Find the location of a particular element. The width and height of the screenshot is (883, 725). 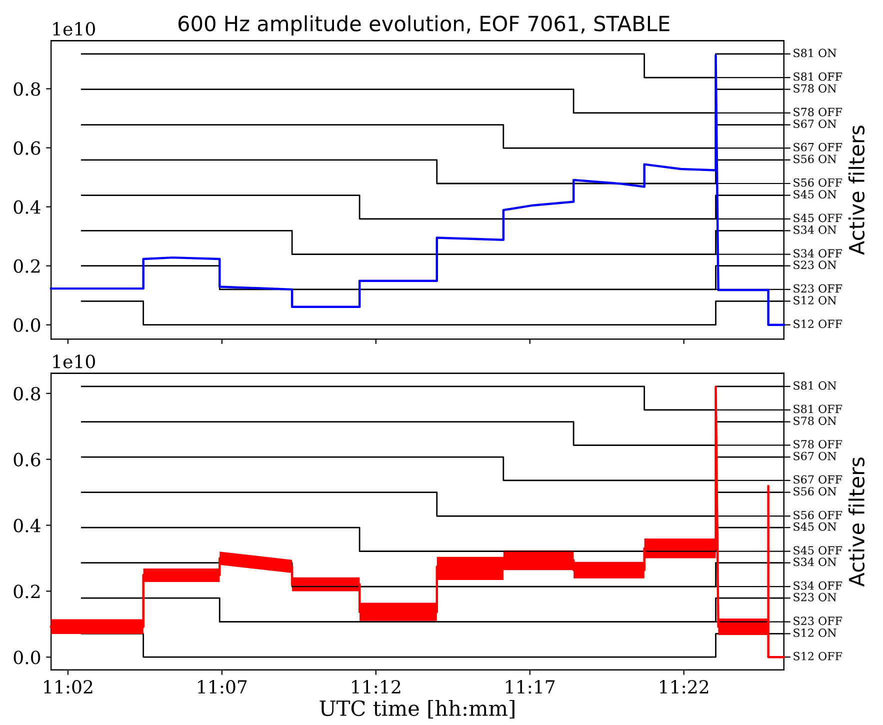

x-tick-label: 11:22 is located at coordinates (684, 687).